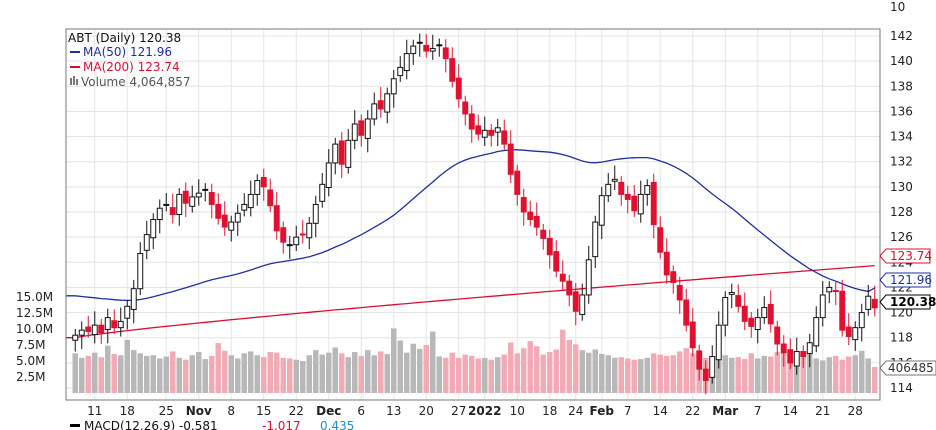 Image resolution: width=936 pixels, height=430 pixels. I want to click on time-tick-label: 20, so click(426, 411).